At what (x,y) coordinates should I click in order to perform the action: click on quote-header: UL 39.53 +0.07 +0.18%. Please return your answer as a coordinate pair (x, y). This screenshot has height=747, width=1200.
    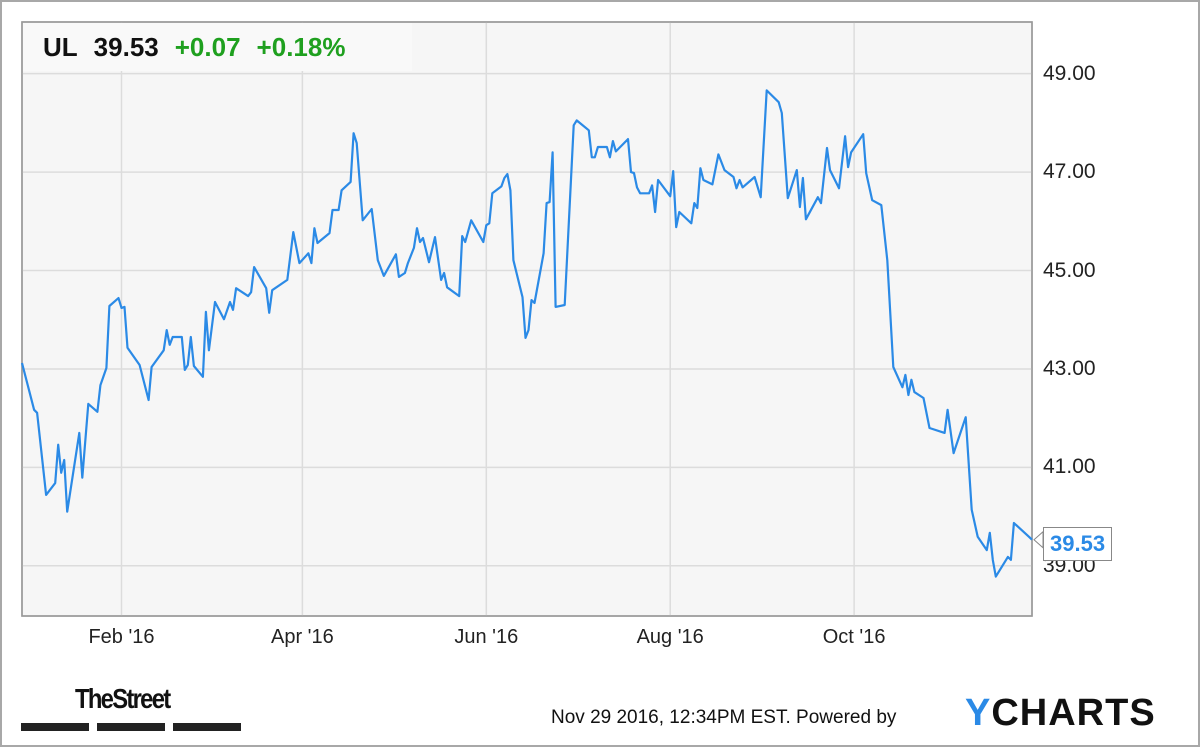
    Looking at the image, I should click on (217, 47).